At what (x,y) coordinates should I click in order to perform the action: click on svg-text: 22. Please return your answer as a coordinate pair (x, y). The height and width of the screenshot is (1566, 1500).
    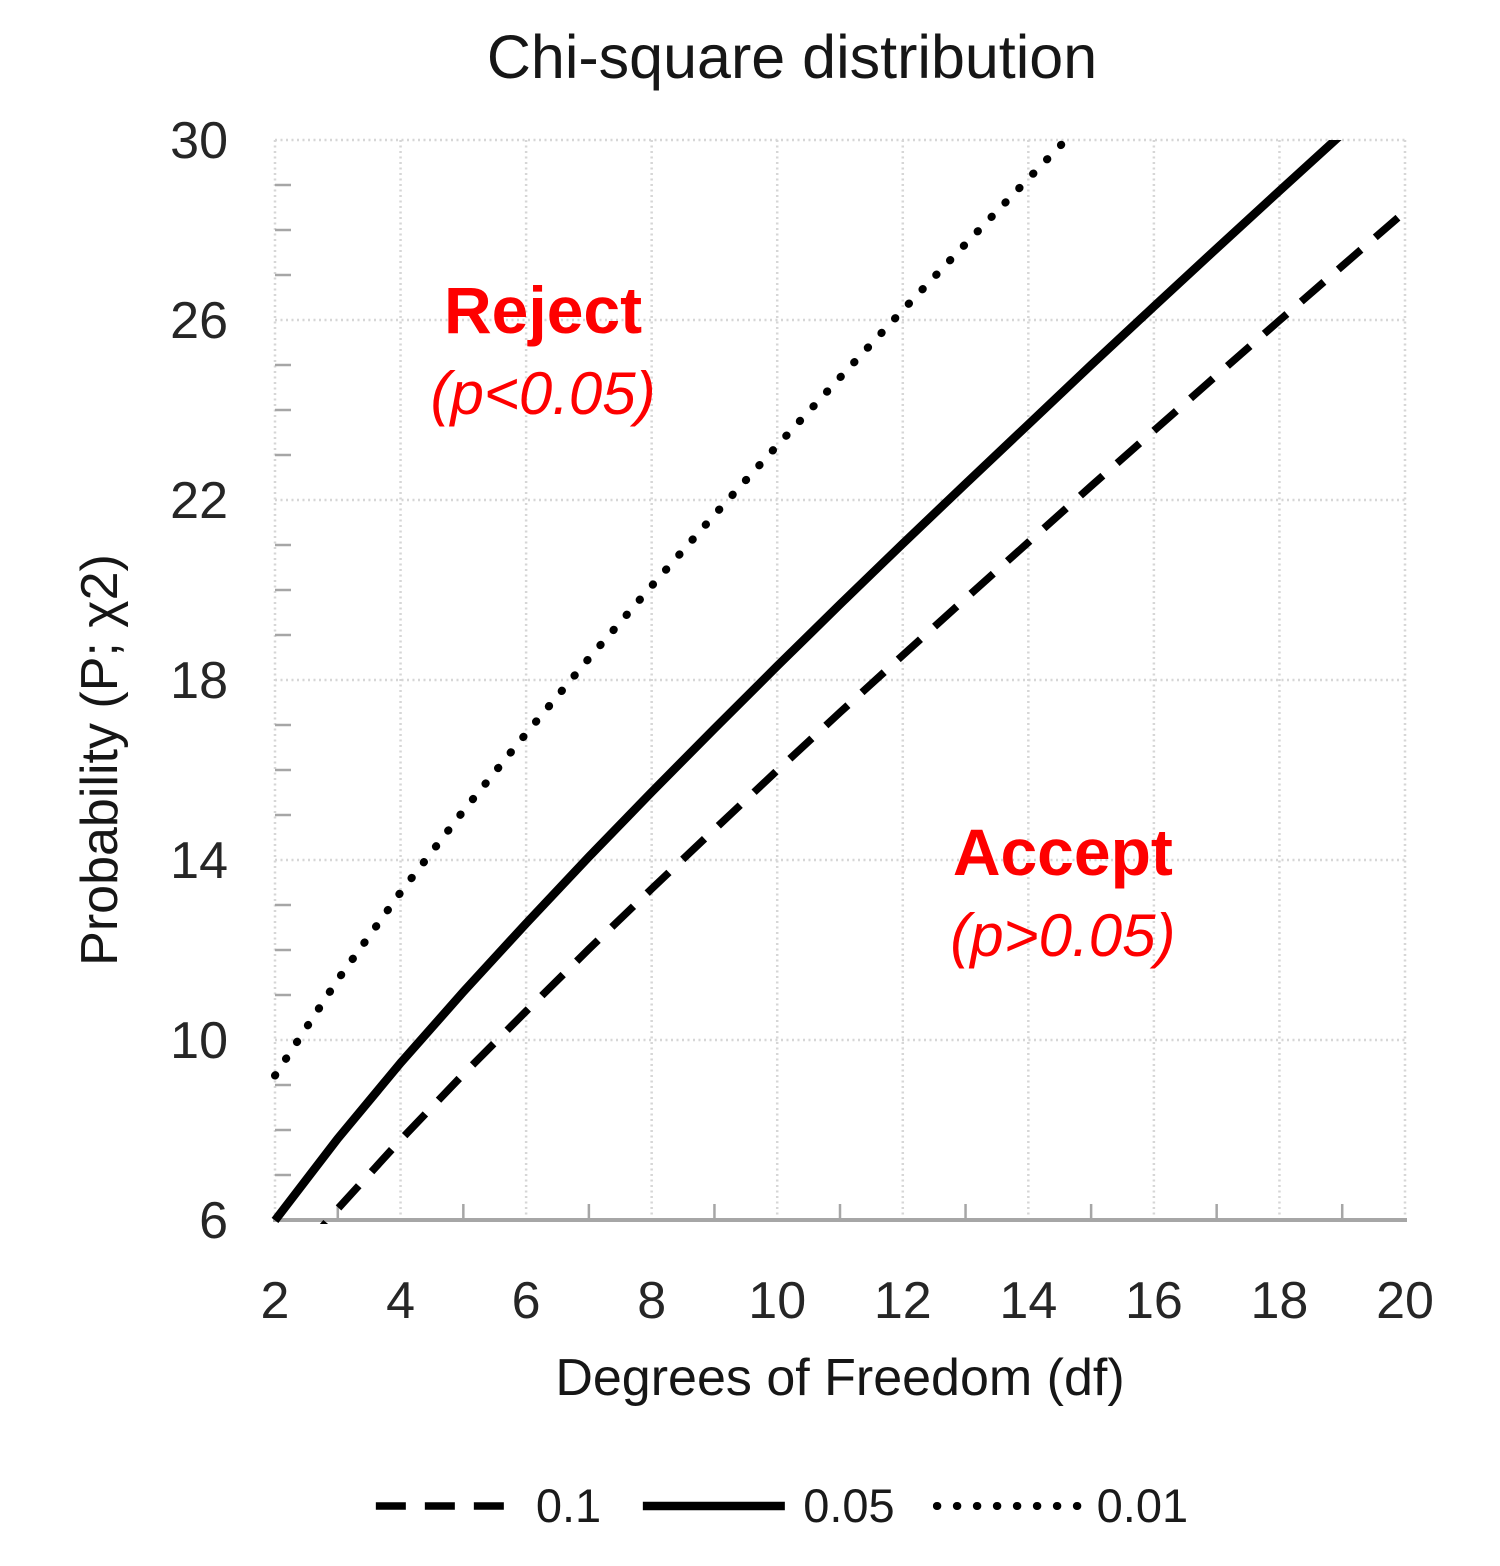
    Looking at the image, I should click on (199, 501).